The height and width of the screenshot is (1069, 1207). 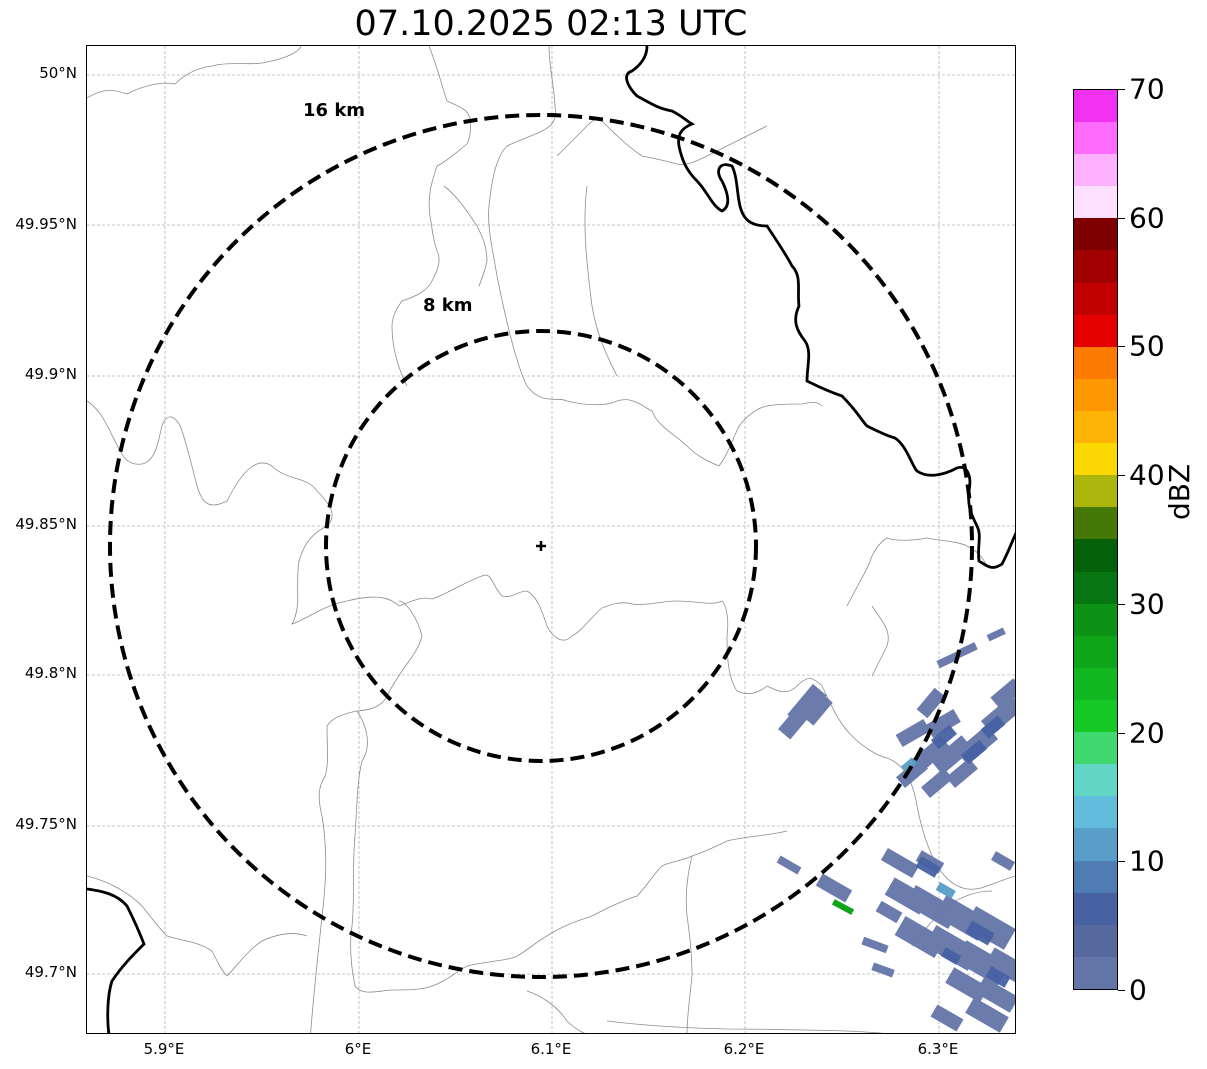 What do you see at coordinates (1147, 89) in the screenshot?
I see `colorbar-tick-label: 70` at bounding box center [1147, 89].